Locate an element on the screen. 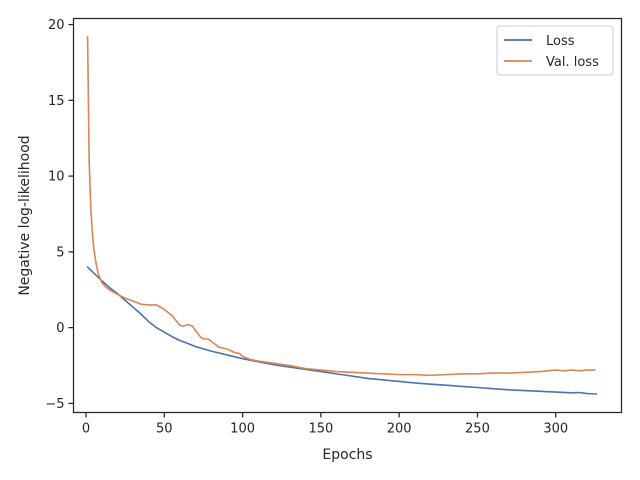 Image resolution: width=640 pixels, height=480 pixels. x-tick-label: 200 is located at coordinates (399, 429).